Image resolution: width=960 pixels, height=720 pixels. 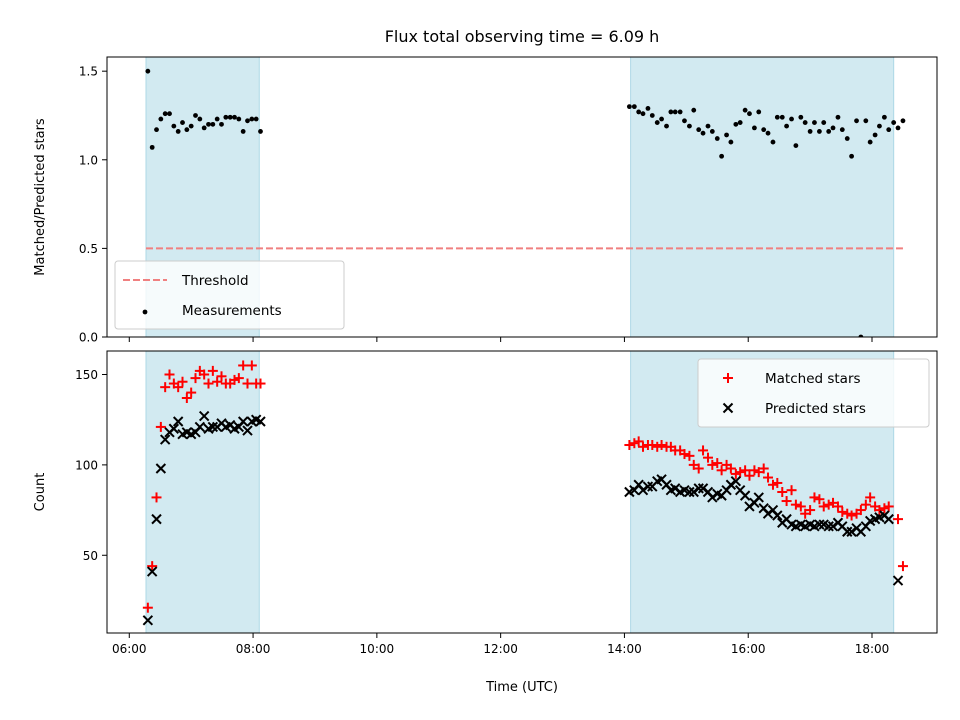 What do you see at coordinates (500, 649) in the screenshot?
I see `x-tick-label: 12:00` at bounding box center [500, 649].